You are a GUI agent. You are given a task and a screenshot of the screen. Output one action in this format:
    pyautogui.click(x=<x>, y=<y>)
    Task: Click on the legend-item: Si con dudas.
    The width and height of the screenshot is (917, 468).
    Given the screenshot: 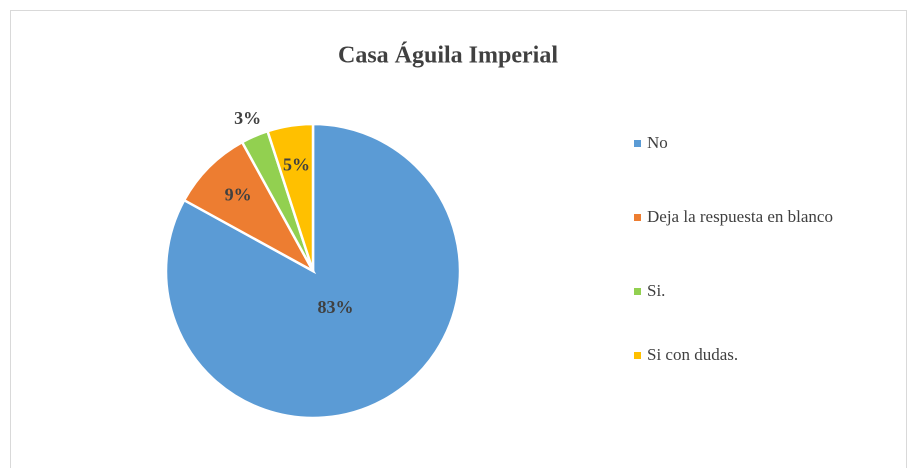 What is the action you would take?
    pyautogui.click(x=739, y=355)
    